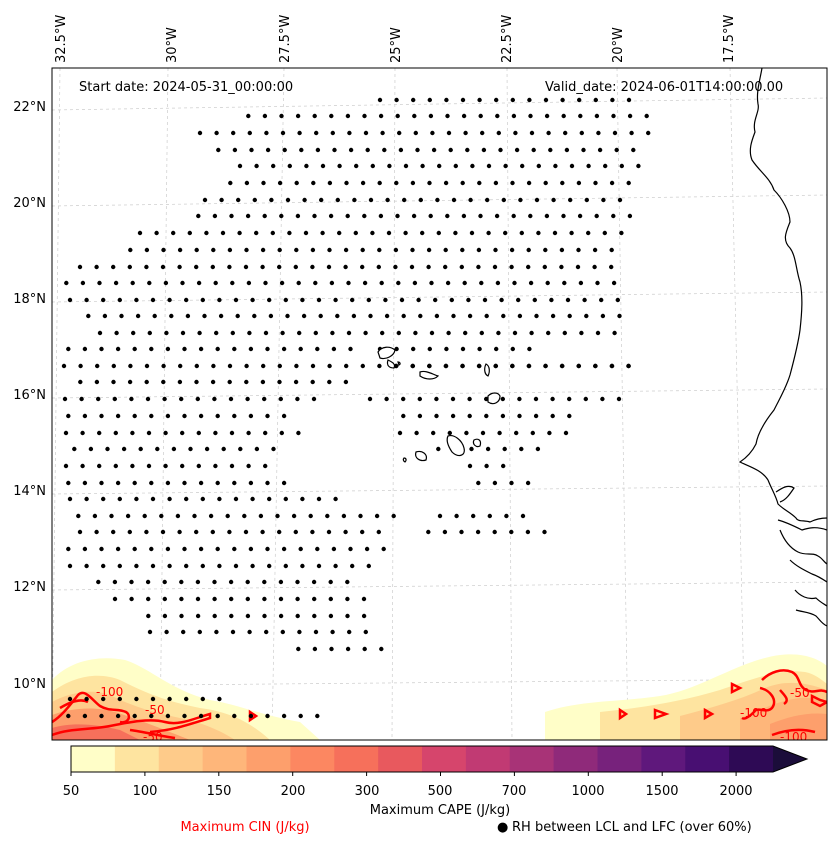  What do you see at coordinates (453, 712) in the screenshot?
I see `cin-contour-labels: -100 -50 -50 -100 -50 -100` at bounding box center [453, 712].